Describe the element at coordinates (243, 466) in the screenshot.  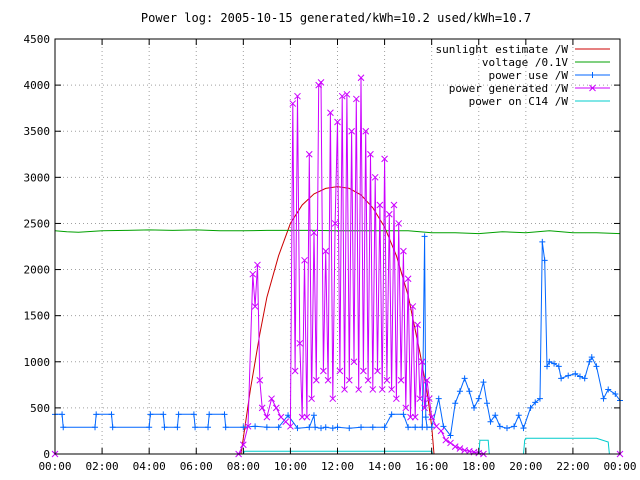
I see `x-tick-label: 08:00` at that location.